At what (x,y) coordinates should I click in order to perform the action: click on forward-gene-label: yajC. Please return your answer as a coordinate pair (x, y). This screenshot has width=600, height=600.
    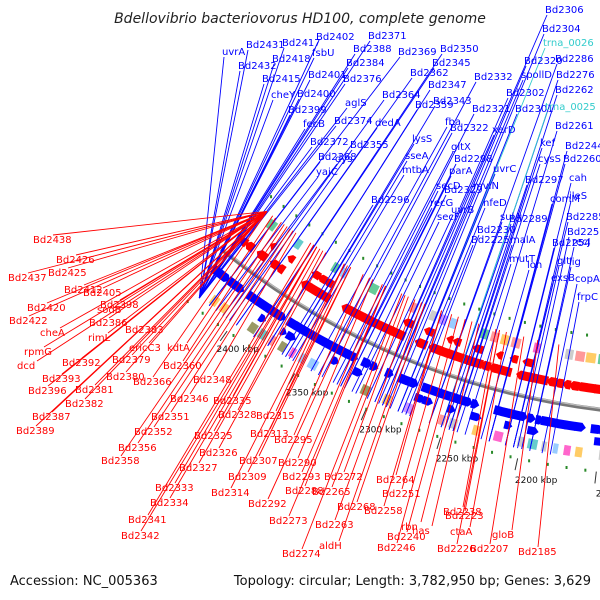
    Looking at the image, I should click on (327, 172).